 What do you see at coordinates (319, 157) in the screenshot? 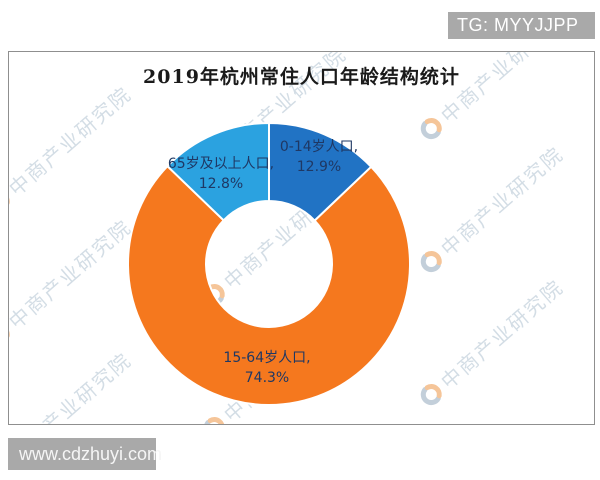
I see `slice-label-0-14: 0-14岁人口, 12.9%` at bounding box center [319, 157].